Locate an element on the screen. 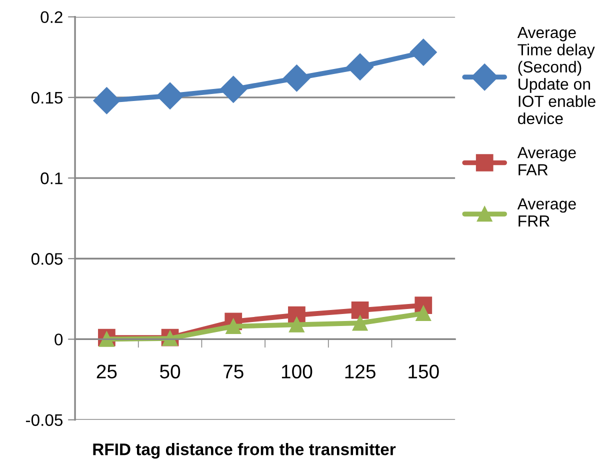  x-tick-label: 50 is located at coordinates (170, 371).